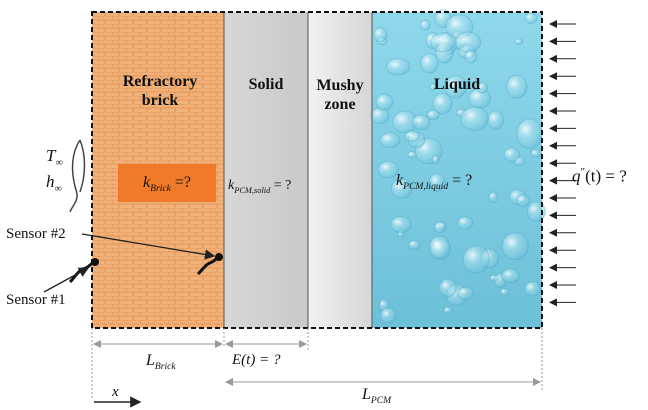  I want to click on x-axis-label: x, so click(115, 392).